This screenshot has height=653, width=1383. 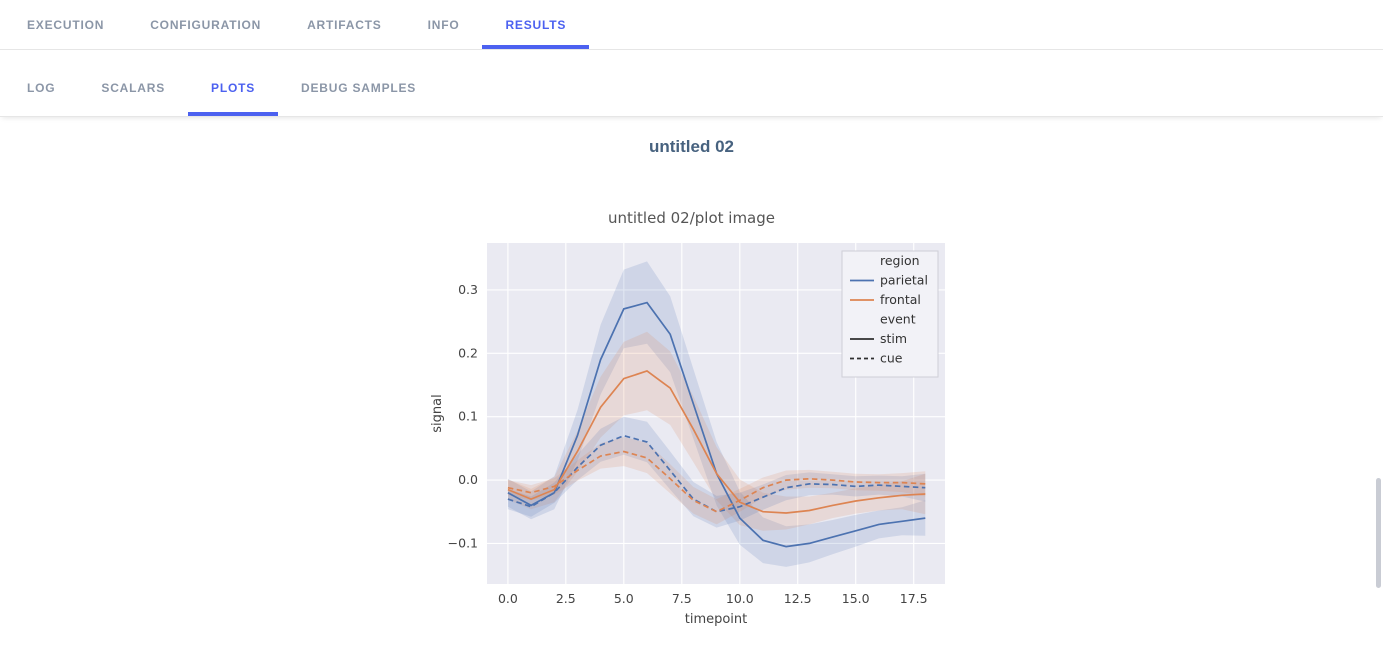 I want to click on tab-artifacts: ARTIFACTS, so click(x=344, y=24).